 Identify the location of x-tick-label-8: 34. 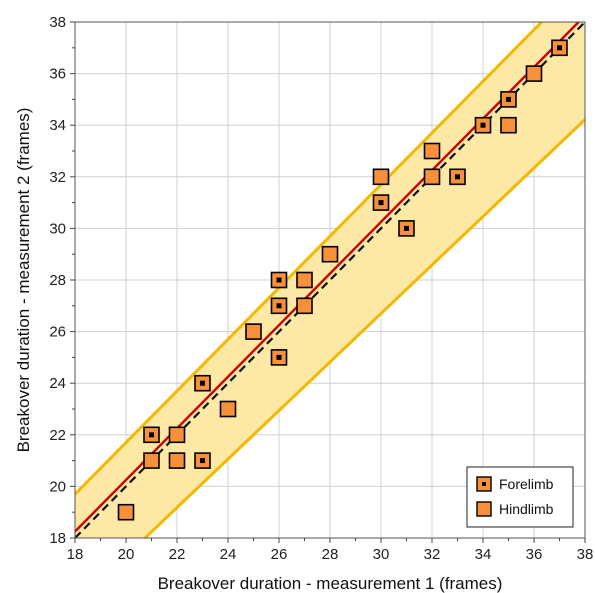
(483, 554).